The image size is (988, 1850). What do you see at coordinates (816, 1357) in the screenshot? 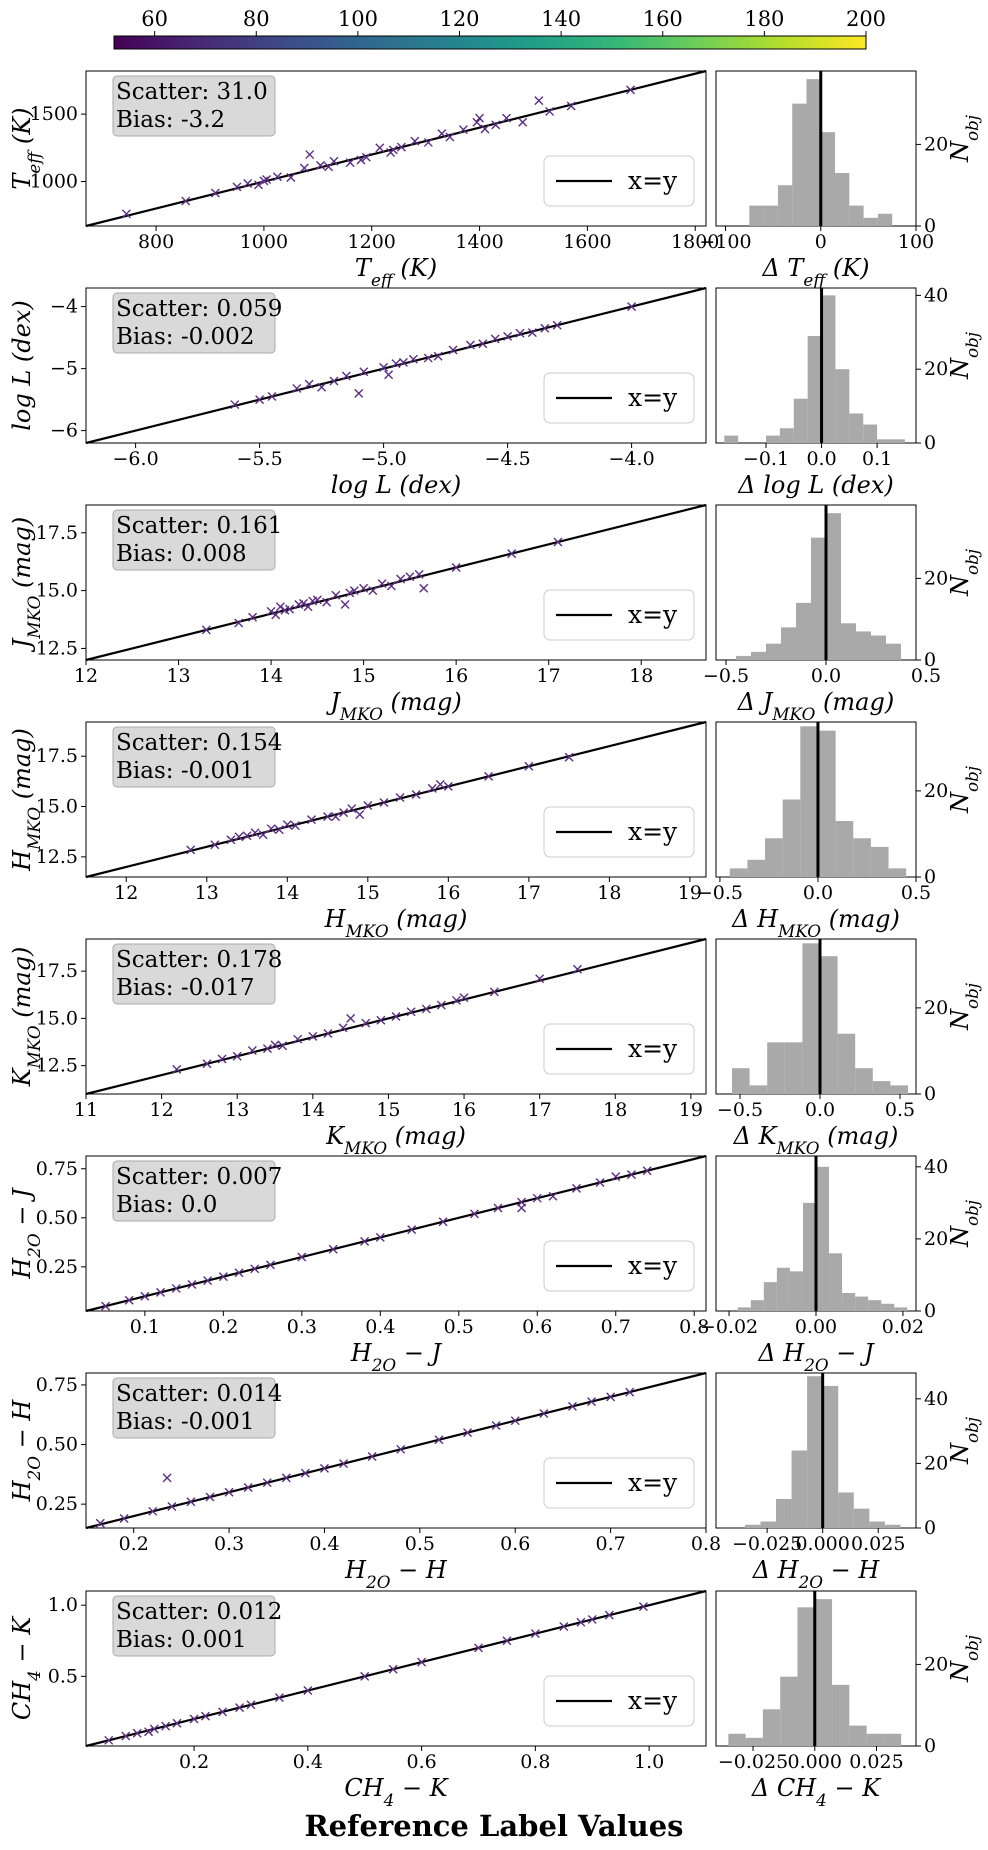
I see `hist-x-axis-label: Δ H2O − J` at bounding box center [816, 1357].